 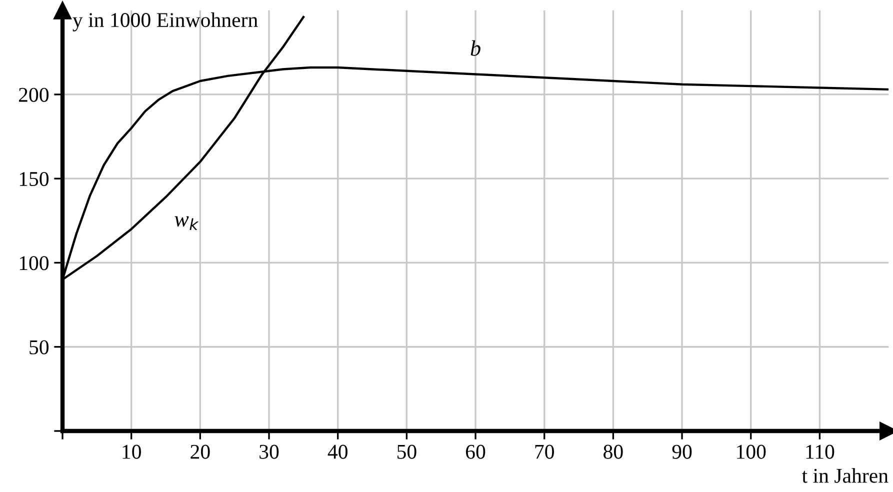 What do you see at coordinates (186, 223) in the screenshot?
I see `series-label: w$_{k}$` at bounding box center [186, 223].